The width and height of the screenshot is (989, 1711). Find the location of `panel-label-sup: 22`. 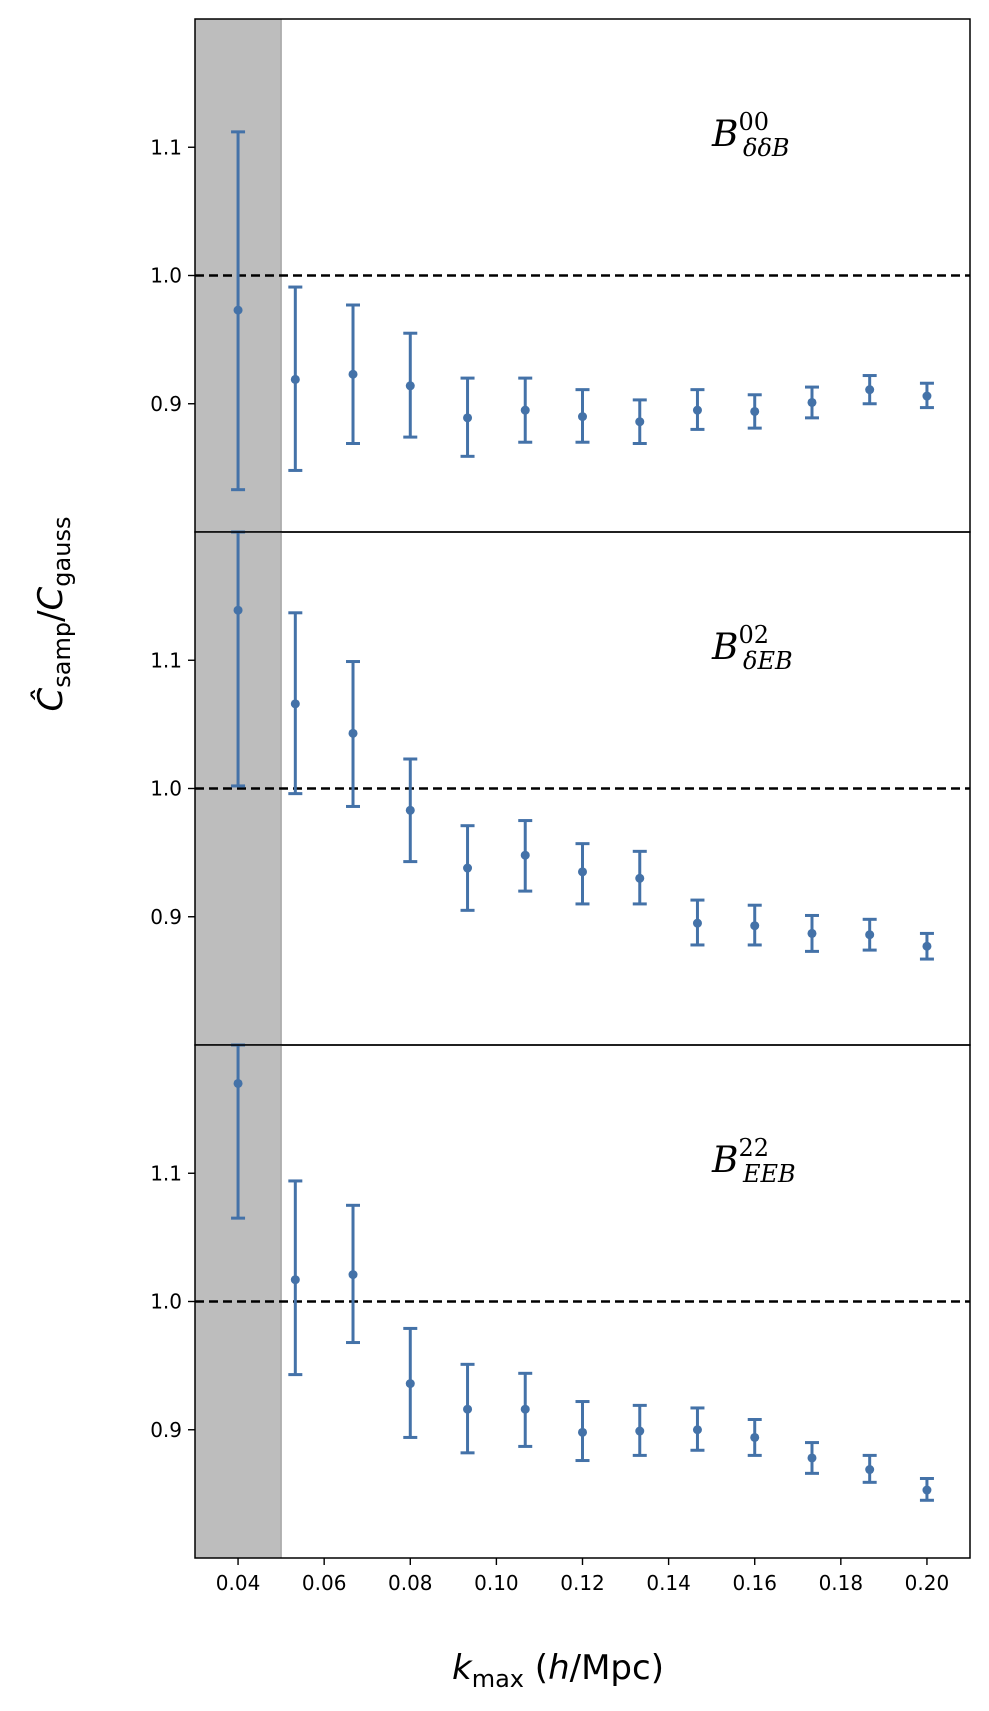

panel-label-sup: 22 is located at coordinates (753, 1148).